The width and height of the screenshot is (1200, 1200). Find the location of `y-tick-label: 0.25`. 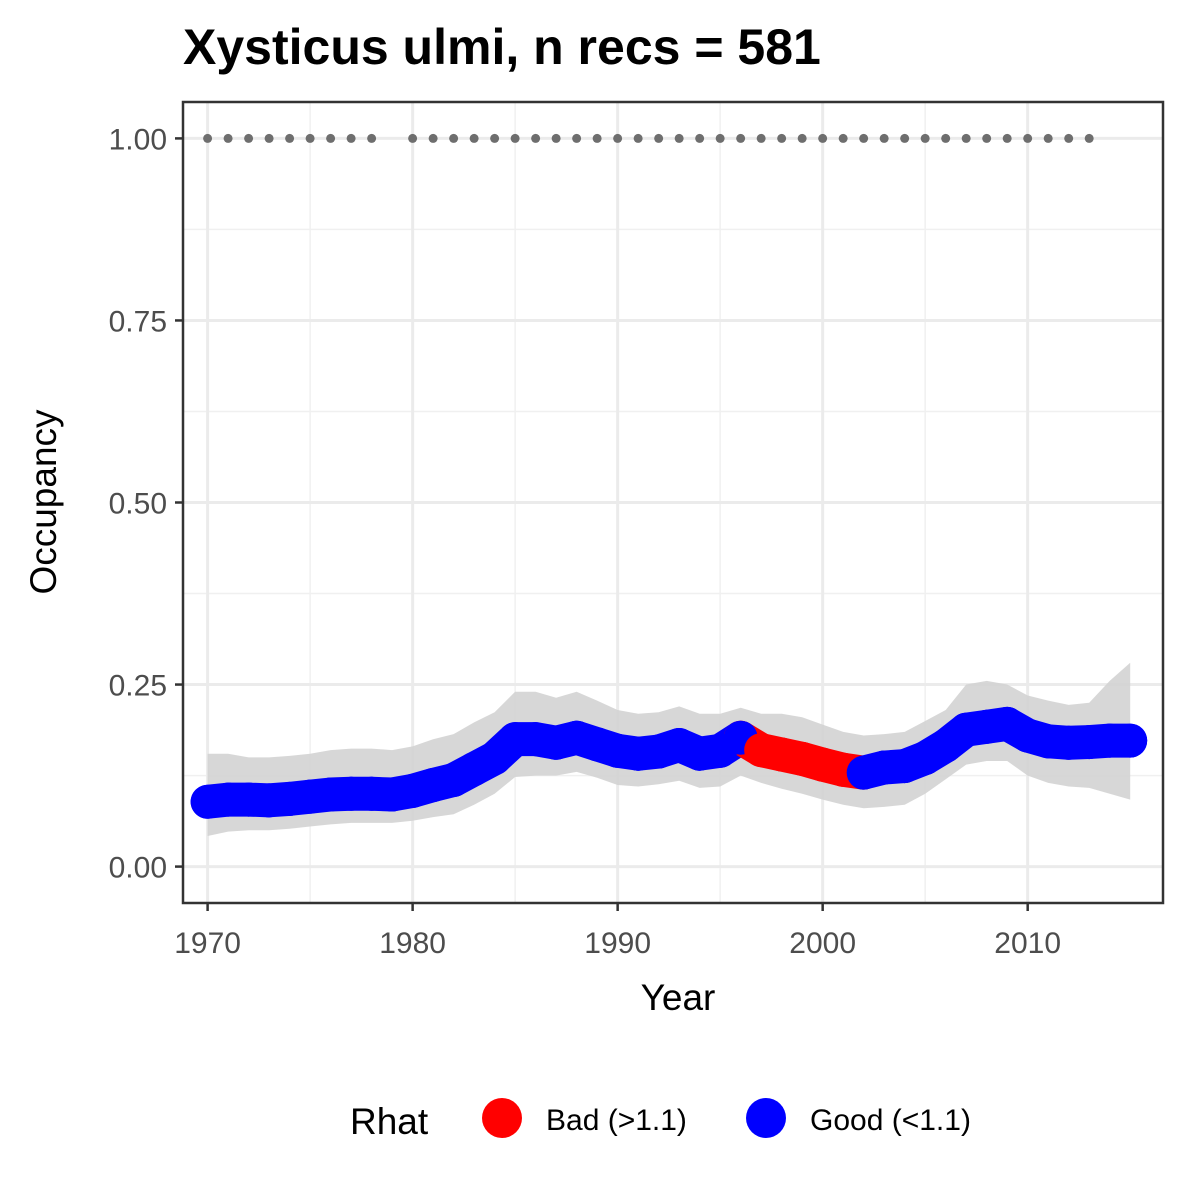

y-tick-label: 0.25 is located at coordinates (138, 686).